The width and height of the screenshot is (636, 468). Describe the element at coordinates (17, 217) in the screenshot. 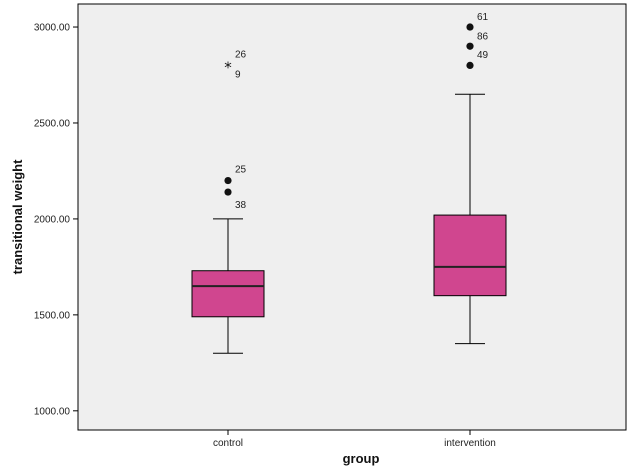

I see `y-axis-title: transitional weight` at that location.